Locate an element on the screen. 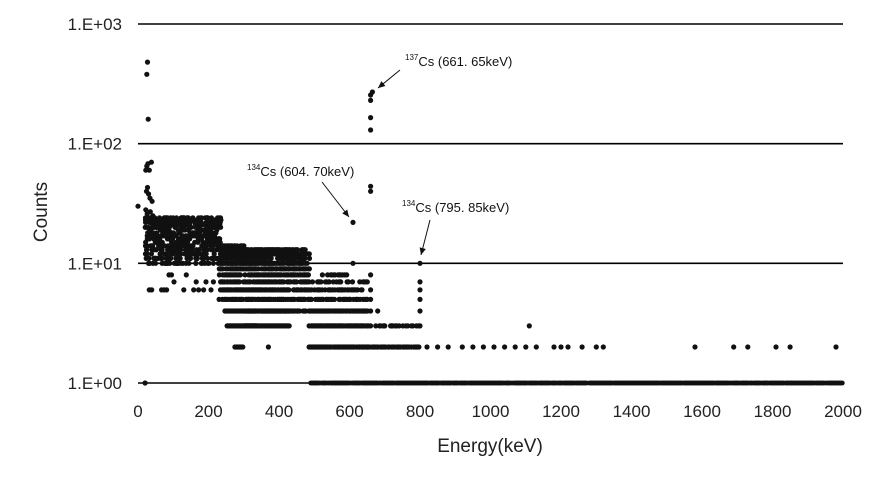  x-tick-label: 1000 is located at coordinates (491, 411).